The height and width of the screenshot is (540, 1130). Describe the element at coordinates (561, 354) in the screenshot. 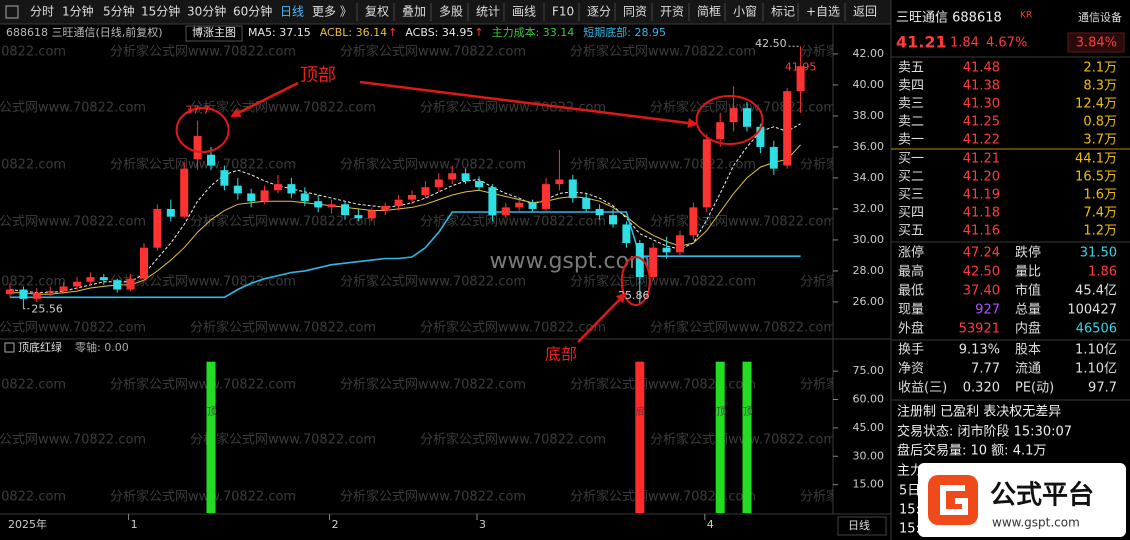

I see `annotation-bottom: 底部` at that location.